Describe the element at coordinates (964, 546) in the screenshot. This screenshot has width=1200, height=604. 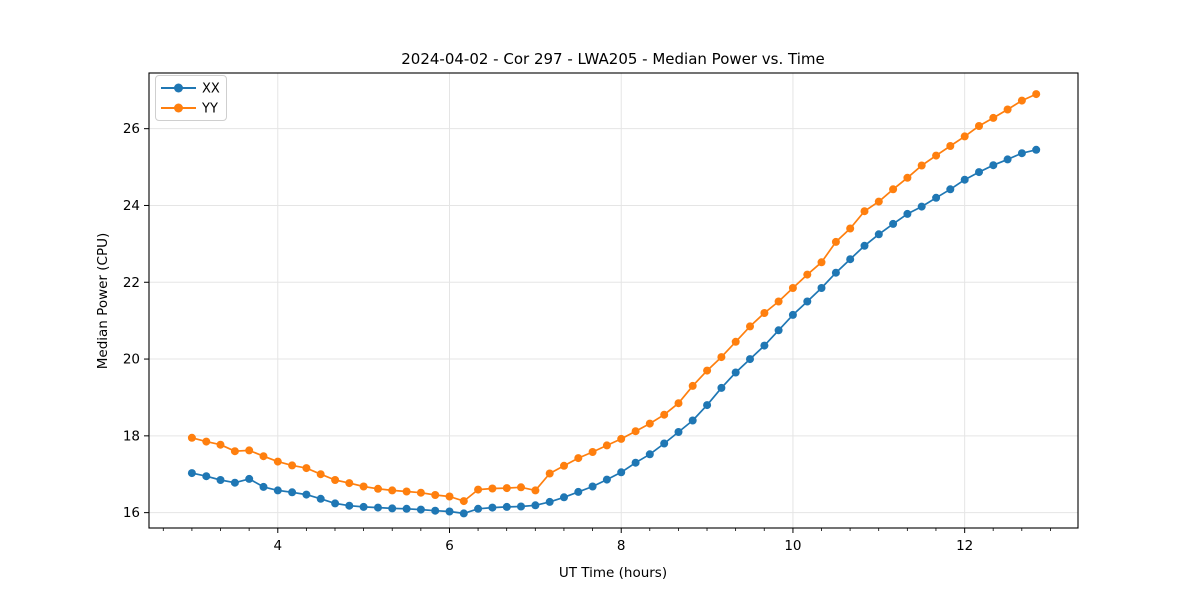
I see `x-tick-label: 12` at that location.